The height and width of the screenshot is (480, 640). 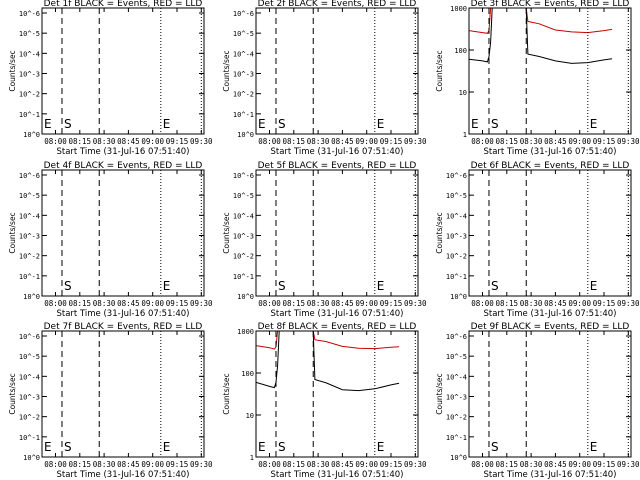 What do you see at coordinates (550, 327) in the screenshot?
I see `chart-title: Det 9f BLACK = Events, RED = LLD` at bounding box center [550, 327].